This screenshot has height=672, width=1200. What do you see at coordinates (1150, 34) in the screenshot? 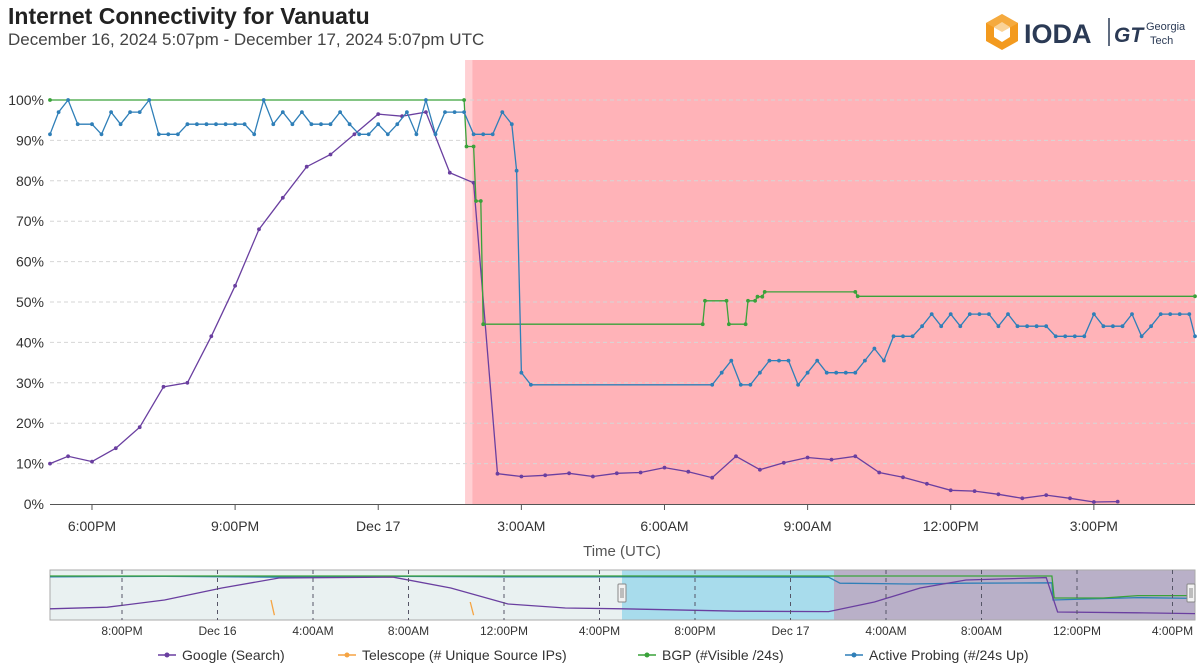
I see `georgia-tech-icon: GT Georgia Tech` at bounding box center [1150, 34].